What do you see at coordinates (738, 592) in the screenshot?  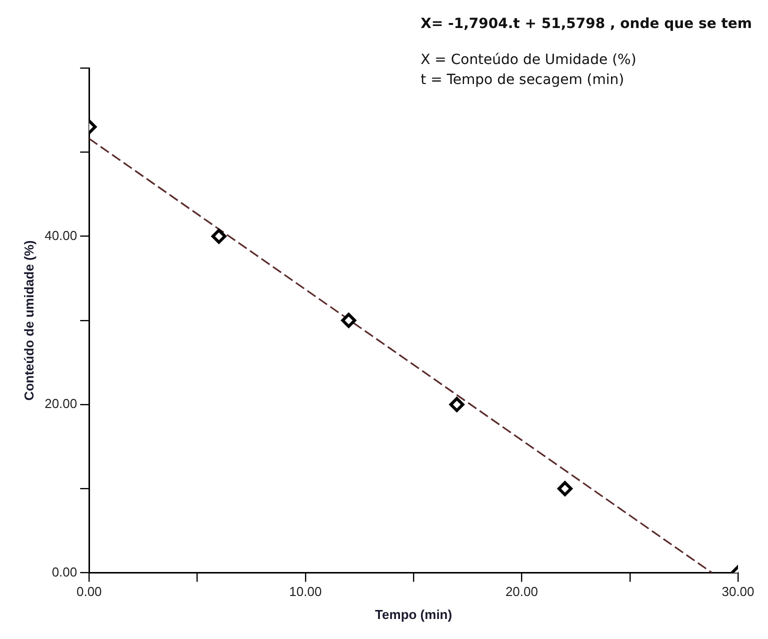 I see `x-tick-label: 30.00` at bounding box center [738, 592].